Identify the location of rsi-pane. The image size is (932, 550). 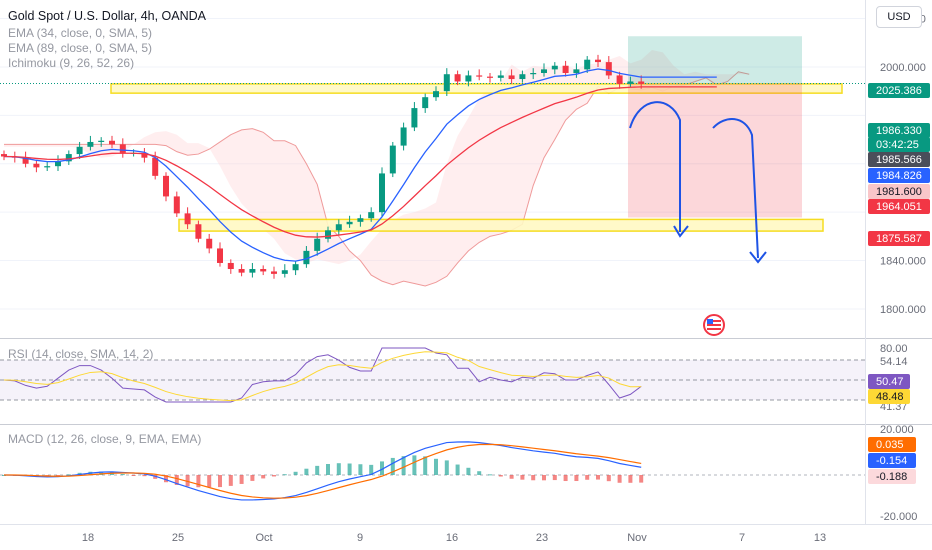
(432, 375).